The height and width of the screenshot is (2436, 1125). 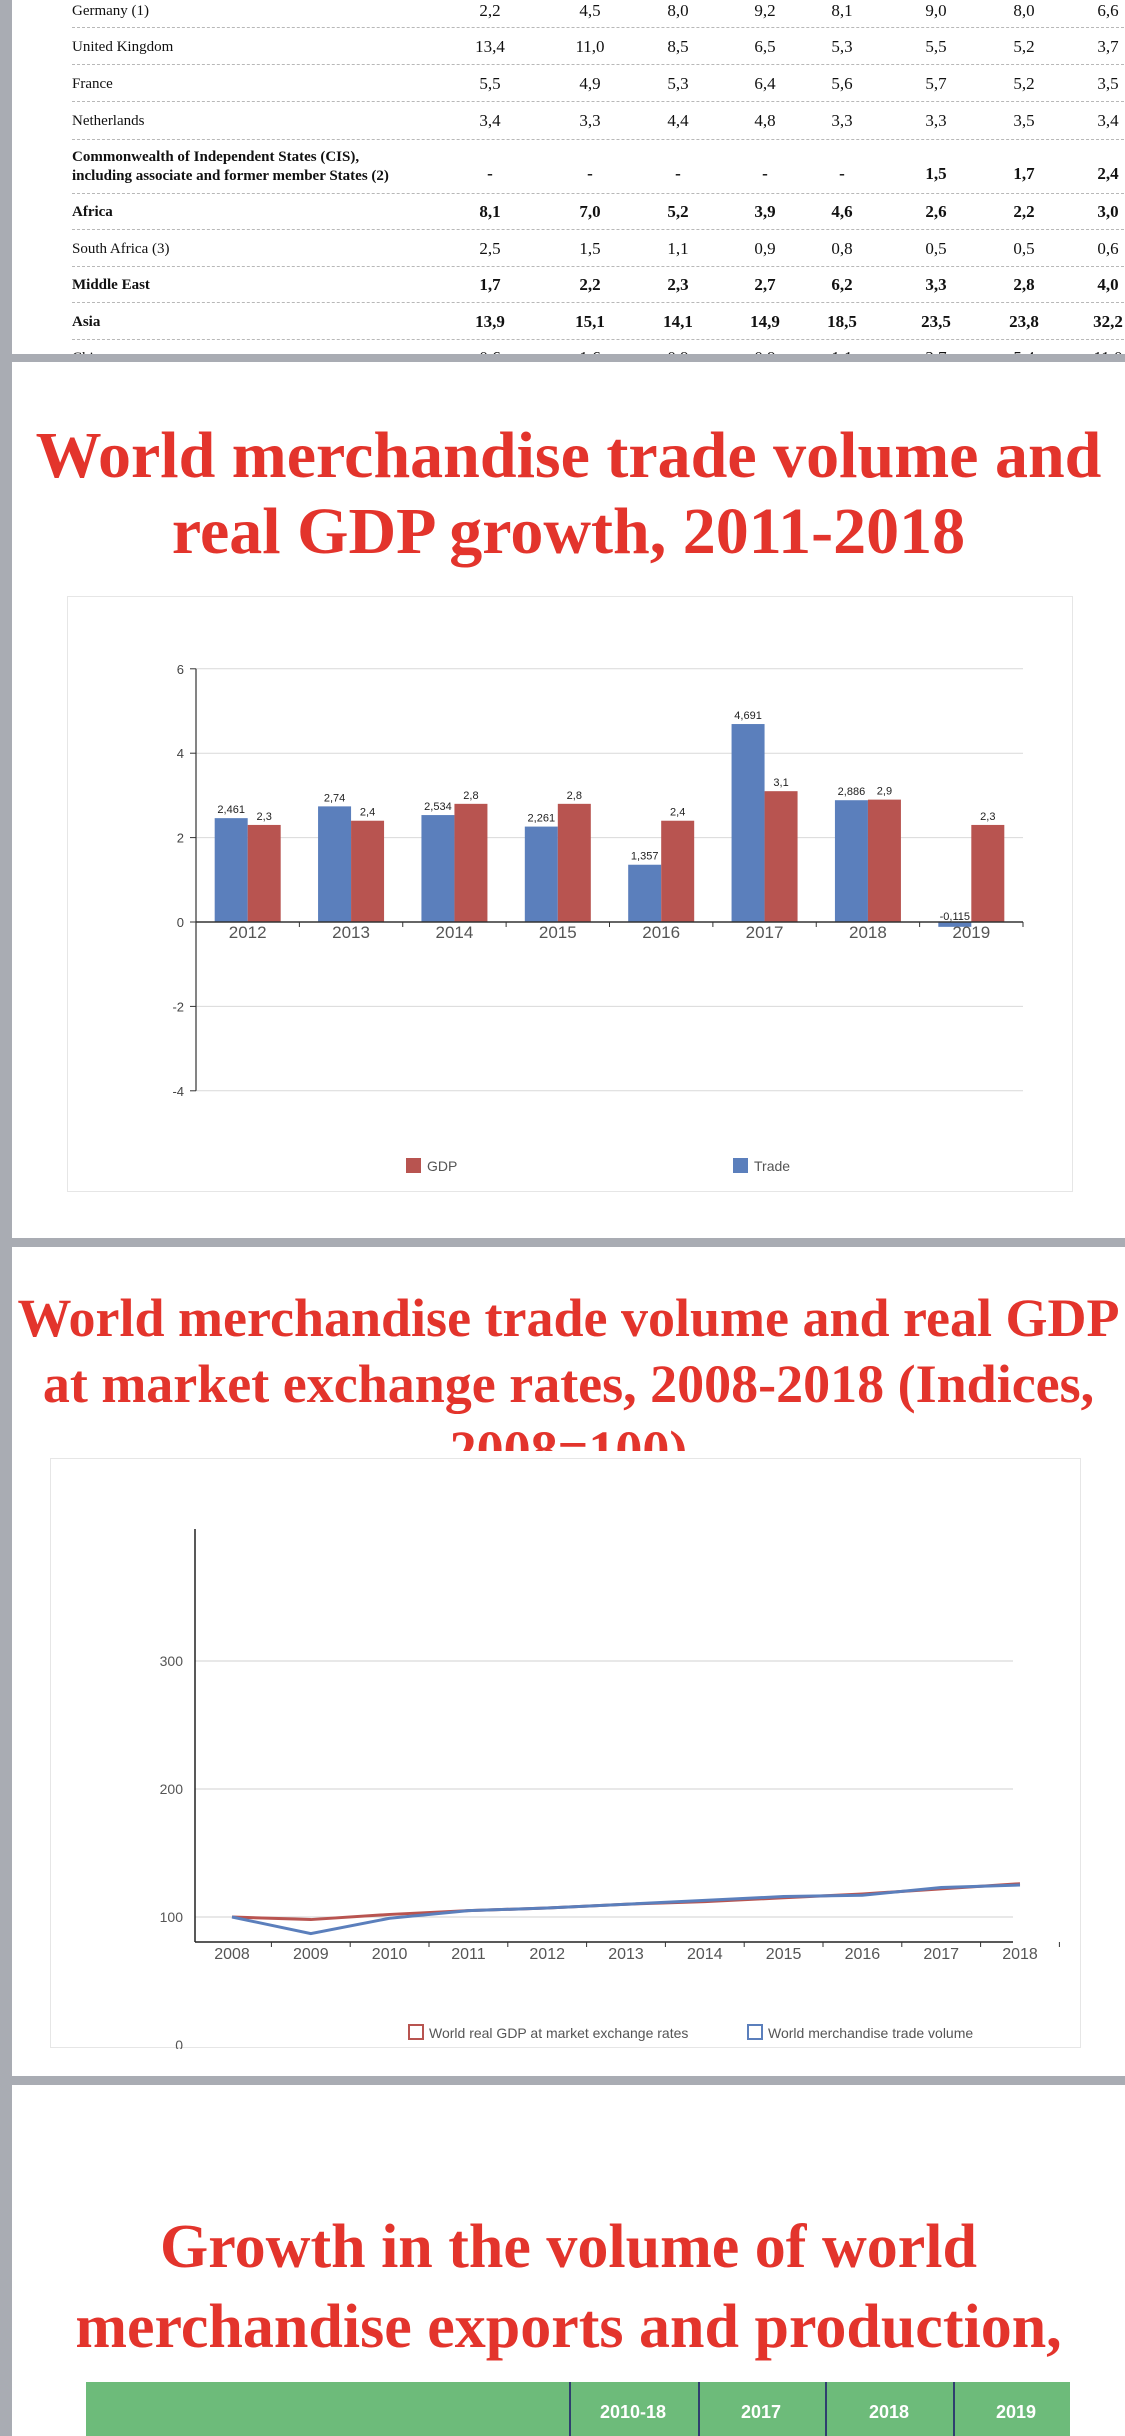 What do you see at coordinates (123, 46) in the screenshot?
I see `row-label: United Kingdom` at bounding box center [123, 46].